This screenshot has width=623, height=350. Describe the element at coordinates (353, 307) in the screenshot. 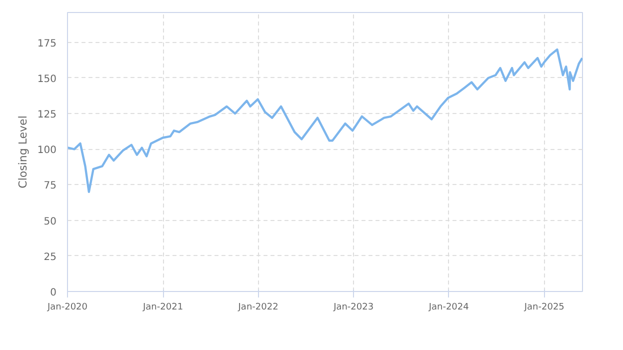

I see `x-tick-label: Jan-2023` at that location.